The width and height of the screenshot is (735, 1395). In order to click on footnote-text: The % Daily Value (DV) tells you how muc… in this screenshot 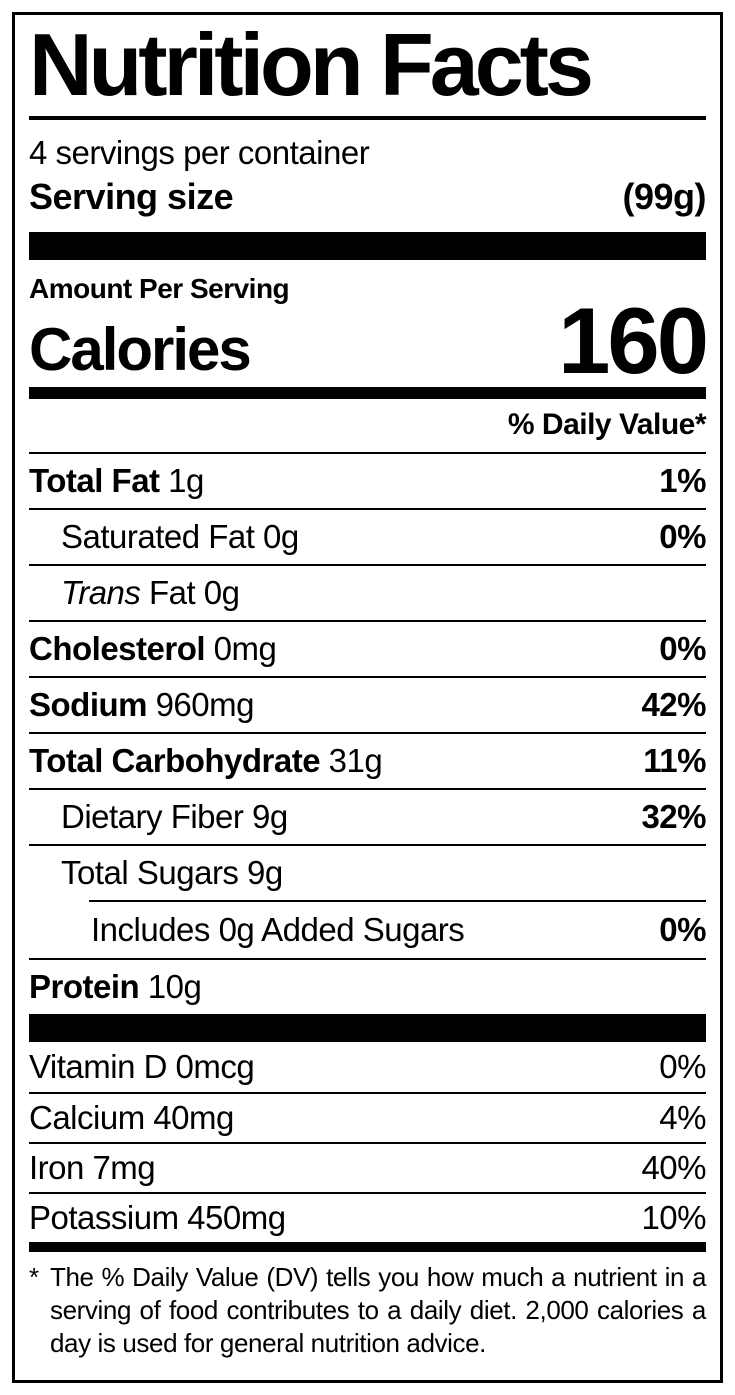, I will do `click(378, 1309)`.